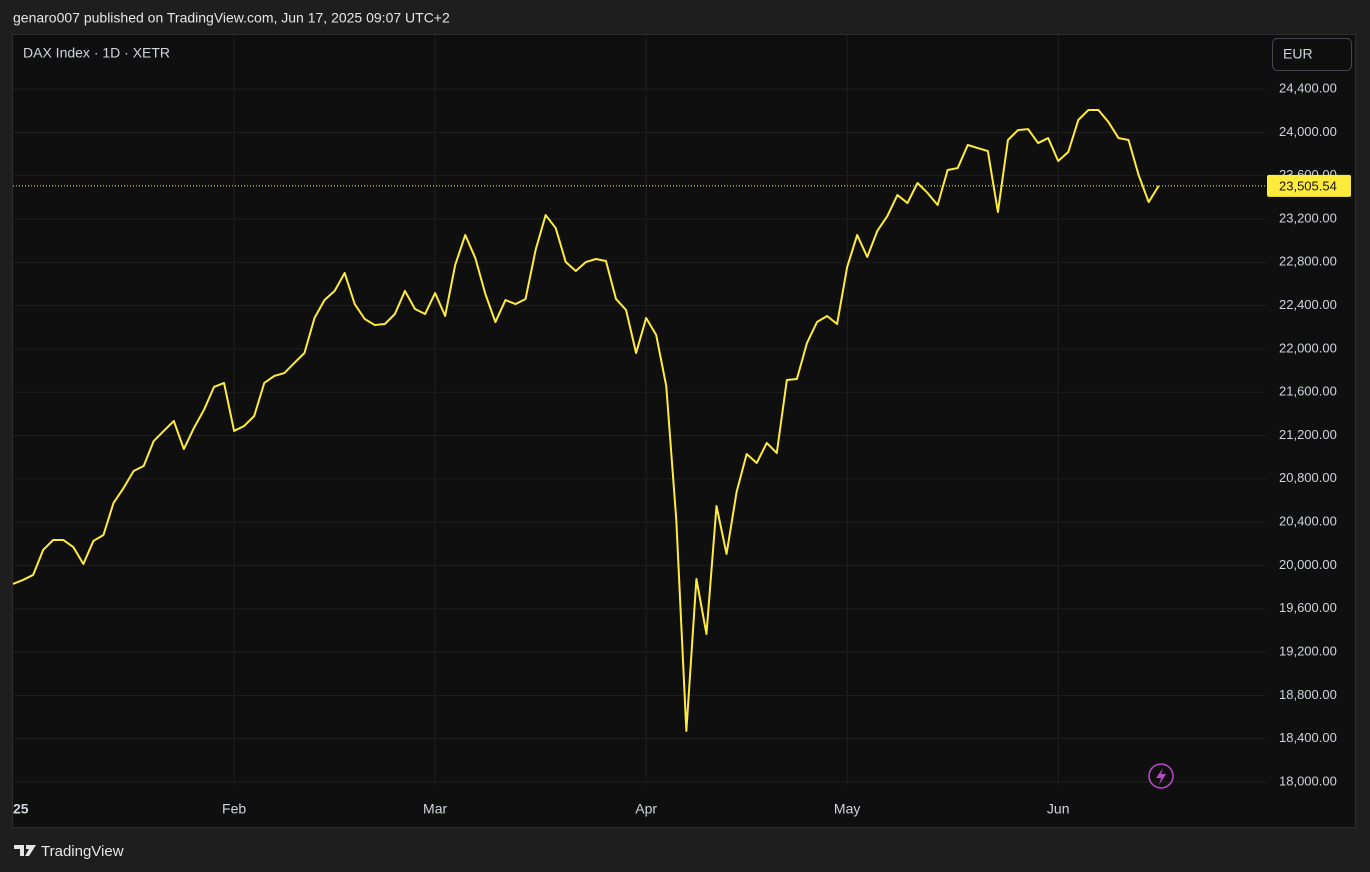 This screenshot has height=872, width=1370. I want to click on x-tick-label: 25, so click(21, 809).